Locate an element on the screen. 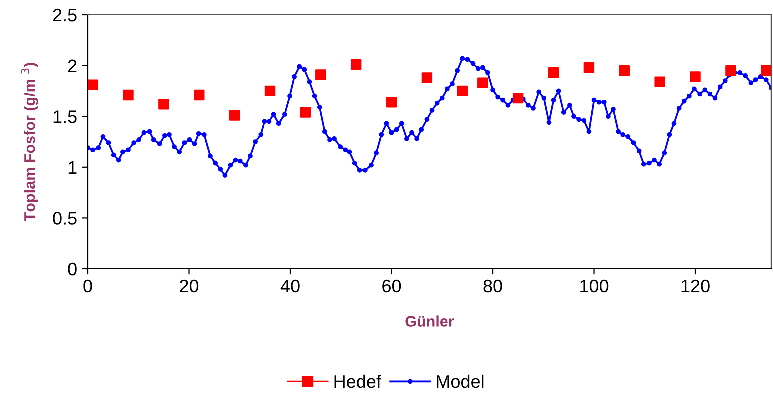 Image resolution: width=773 pixels, height=408 pixels. y-tick-label: 0.5 is located at coordinates (65, 218).